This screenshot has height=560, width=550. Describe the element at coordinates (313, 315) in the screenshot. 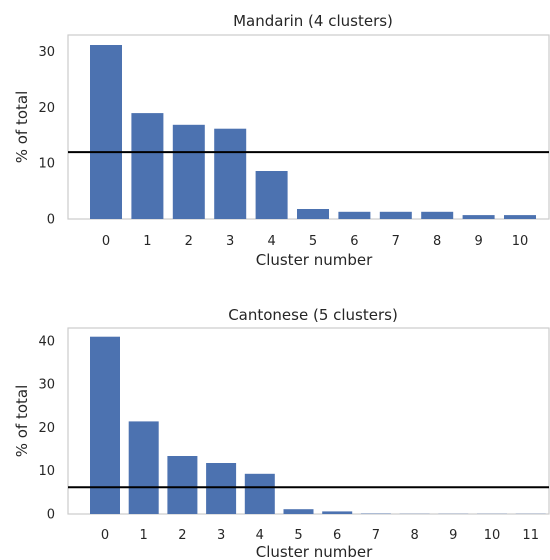

I see `chart-title: Cantonese (5 clusters)` at that location.